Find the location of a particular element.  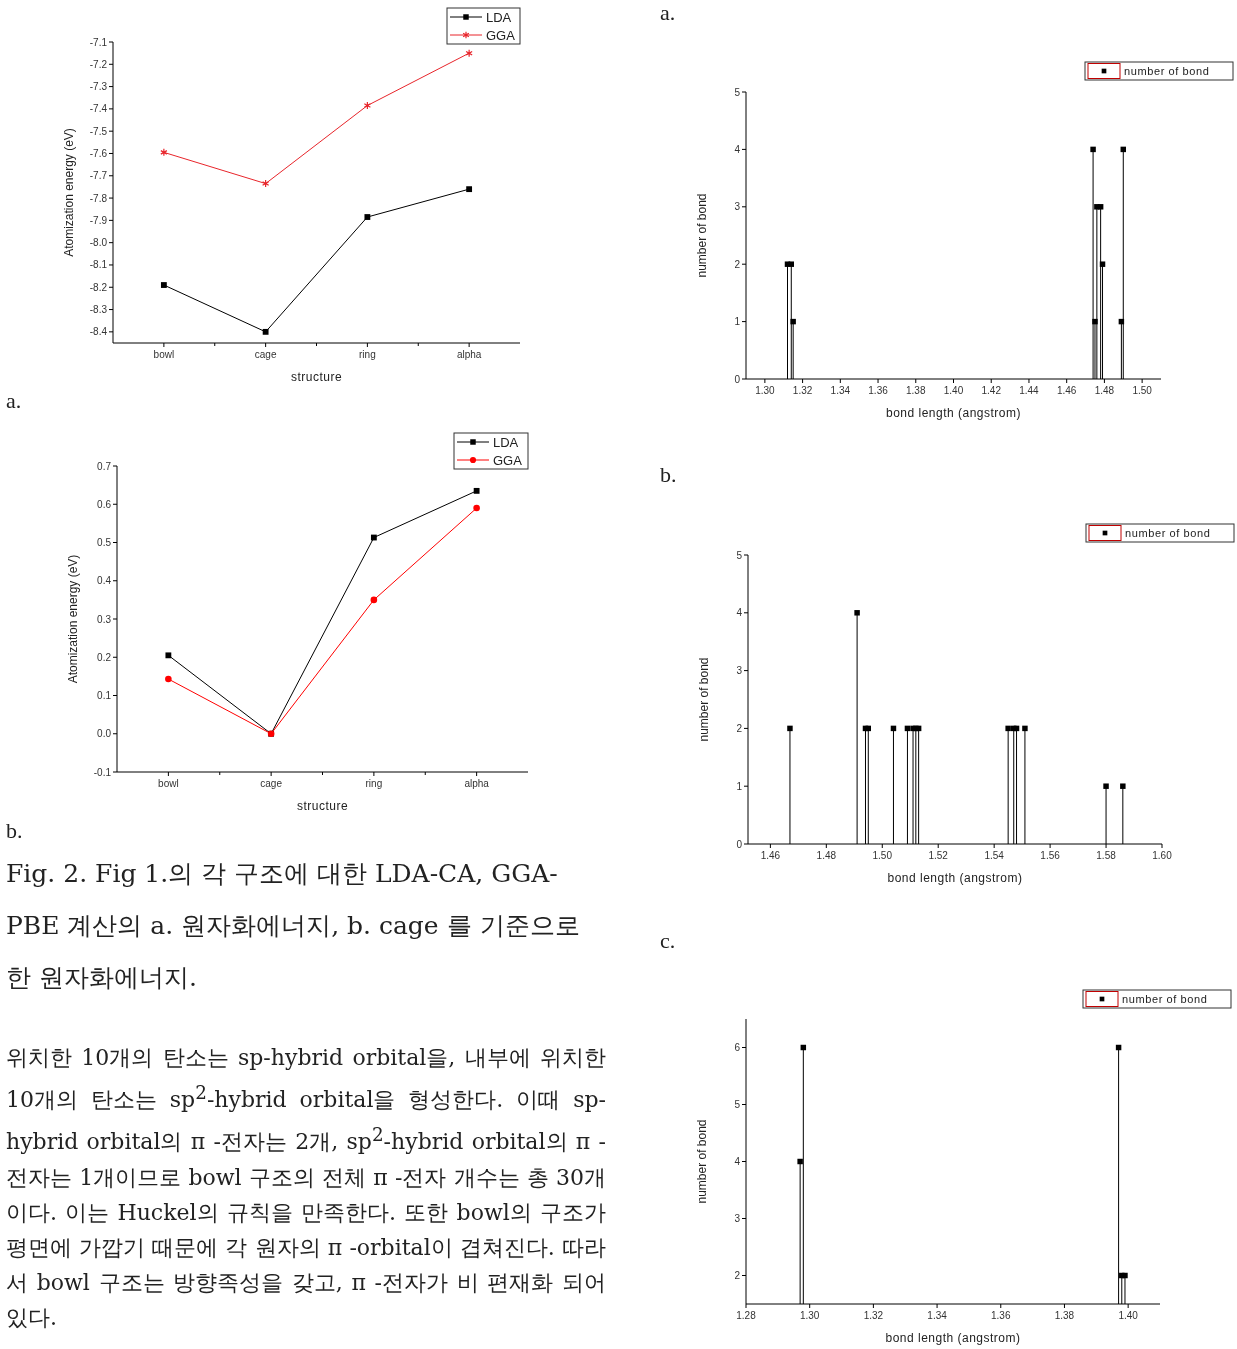

x-tick-label: 1.42 is located at coordinates (991, 390).